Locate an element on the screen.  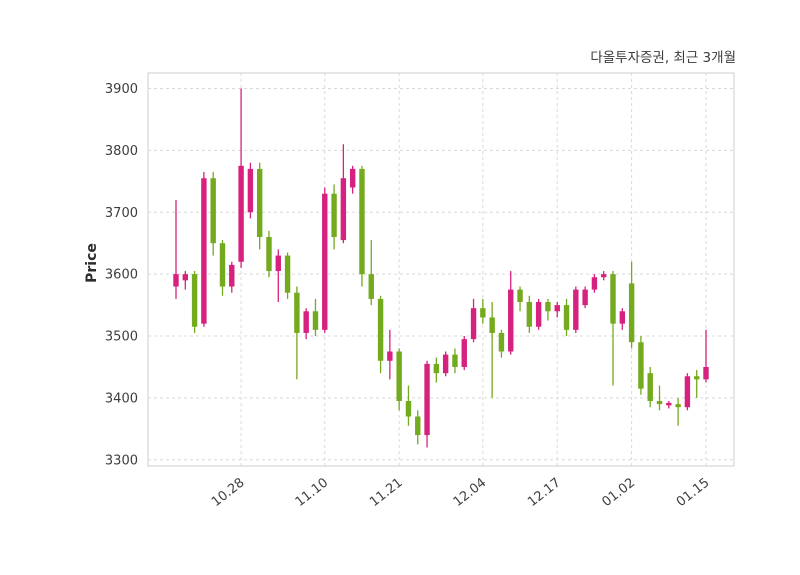
y-tick-label: 3500 is located at coordinates (121, 337).